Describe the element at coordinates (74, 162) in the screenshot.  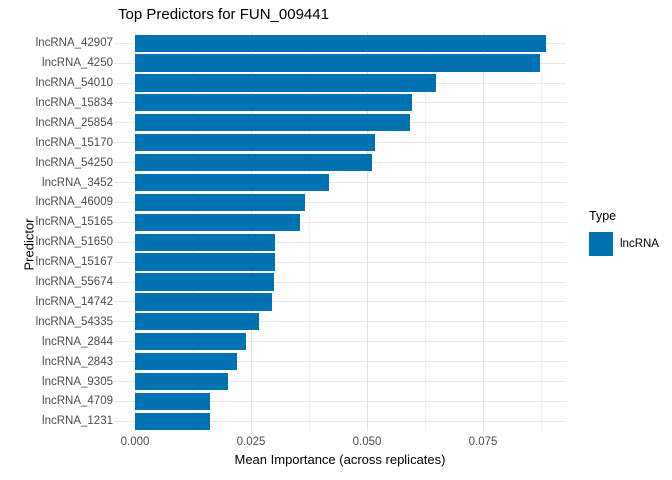
I see `y-axis-label: lncRNA_54250` at that location.